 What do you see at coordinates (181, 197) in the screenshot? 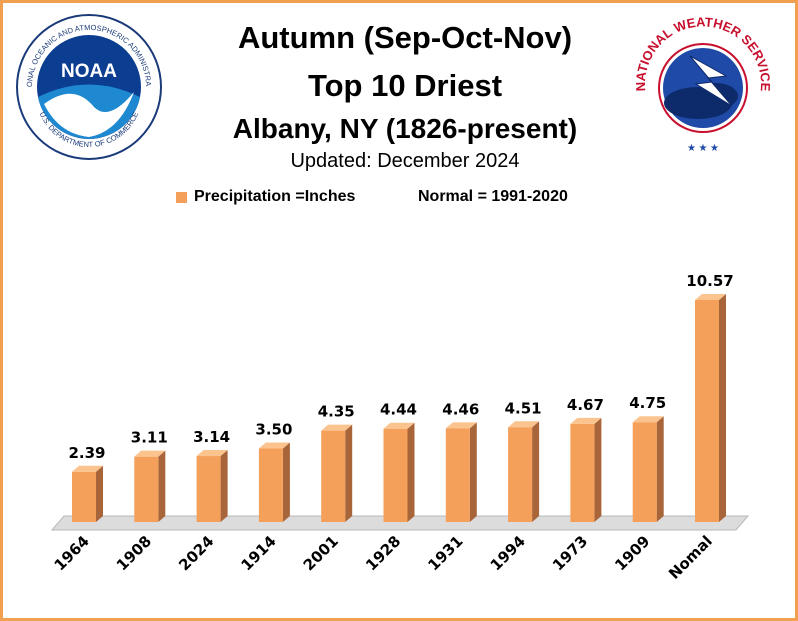
I see `legend-swatch` at bounding box center [181, 197].